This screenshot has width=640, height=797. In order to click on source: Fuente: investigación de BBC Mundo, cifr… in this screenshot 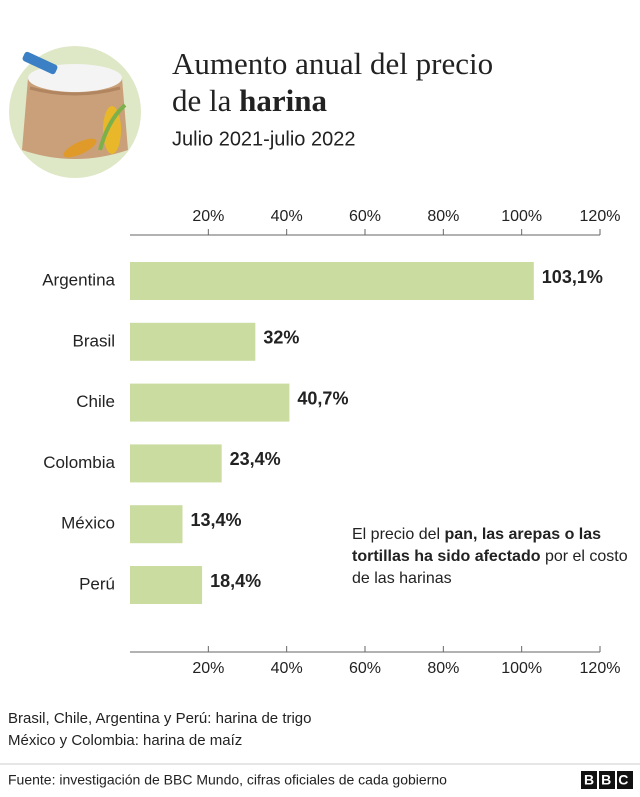, I will do `click(227, 780)`.